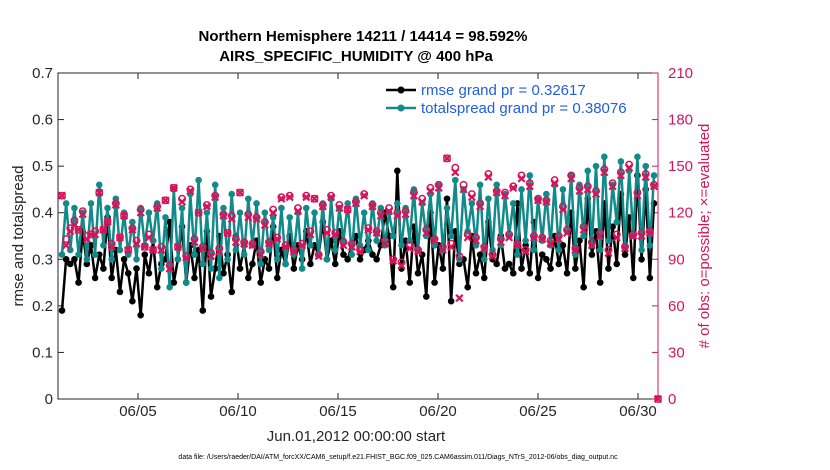  I want to click on legend-rmse-marker, so click(401, 90).